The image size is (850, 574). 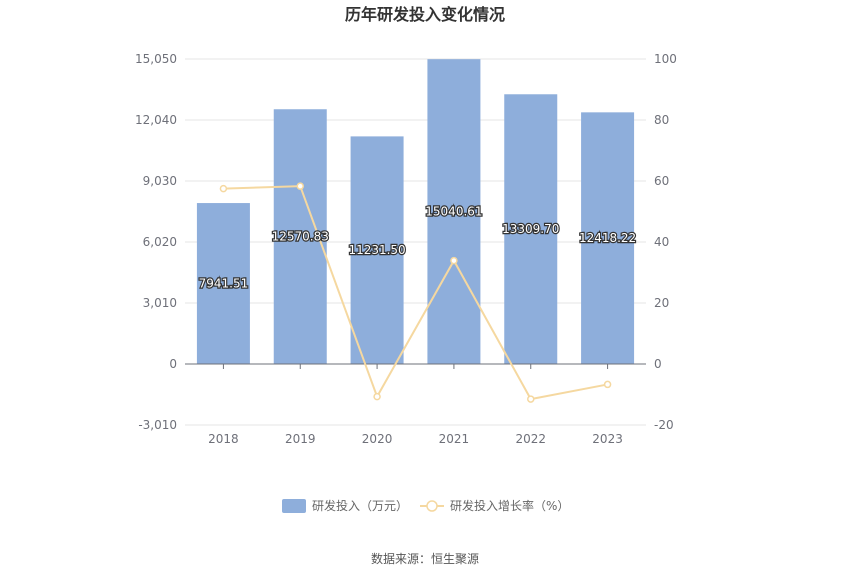 What do you see at coordinates (156, 120) in the screenshot?
I see `y-left-tick-label: 12,040` at bounding box center [156, 120].